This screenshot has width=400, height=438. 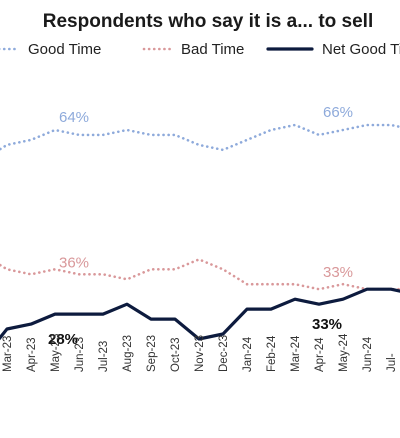 I want to click on x-tick-label: Mar-23, so click(x=8, y=354).